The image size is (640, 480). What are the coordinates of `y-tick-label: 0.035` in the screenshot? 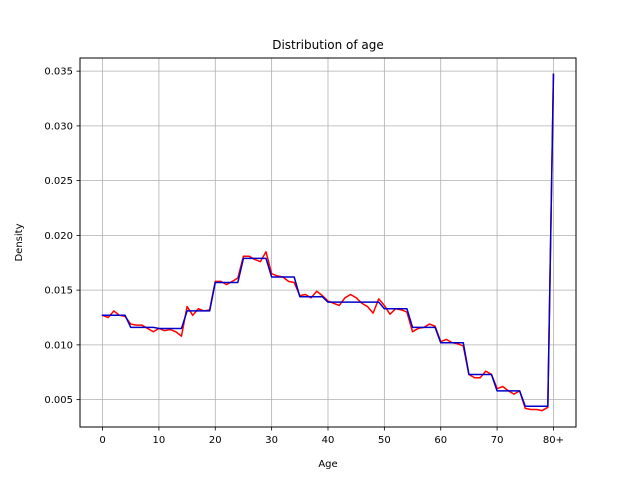 It's located at (58, 72).